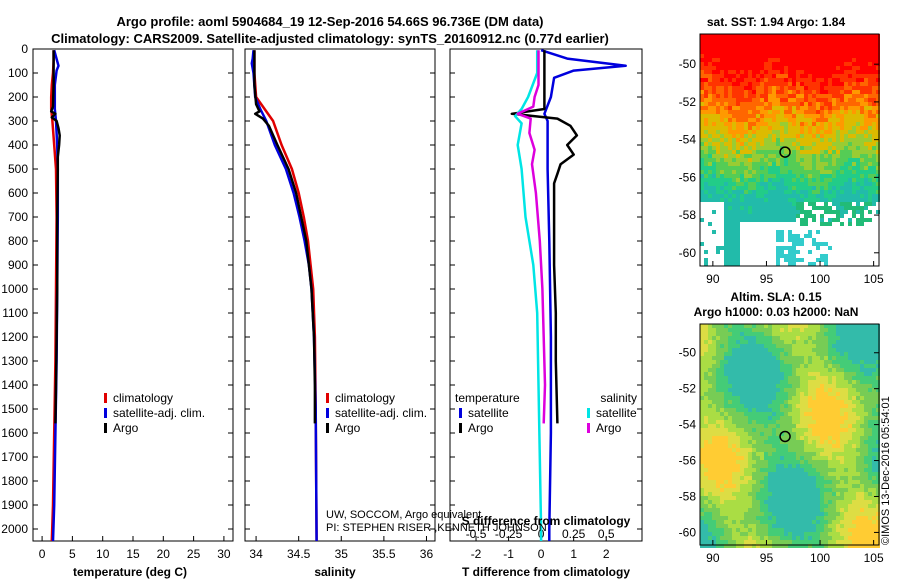 The image size is (900, 580). I want to click on map-y-tick-label: -54, so click(688, 140).